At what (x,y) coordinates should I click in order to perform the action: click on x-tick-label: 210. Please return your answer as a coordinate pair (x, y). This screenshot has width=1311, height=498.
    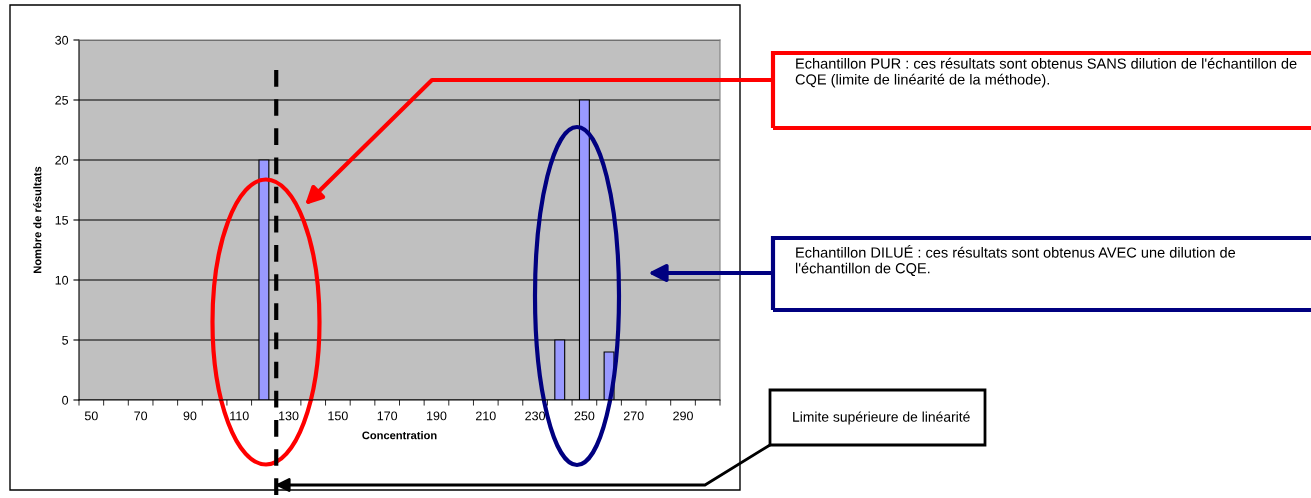
    Looking at the image, I should click on (485, 416).